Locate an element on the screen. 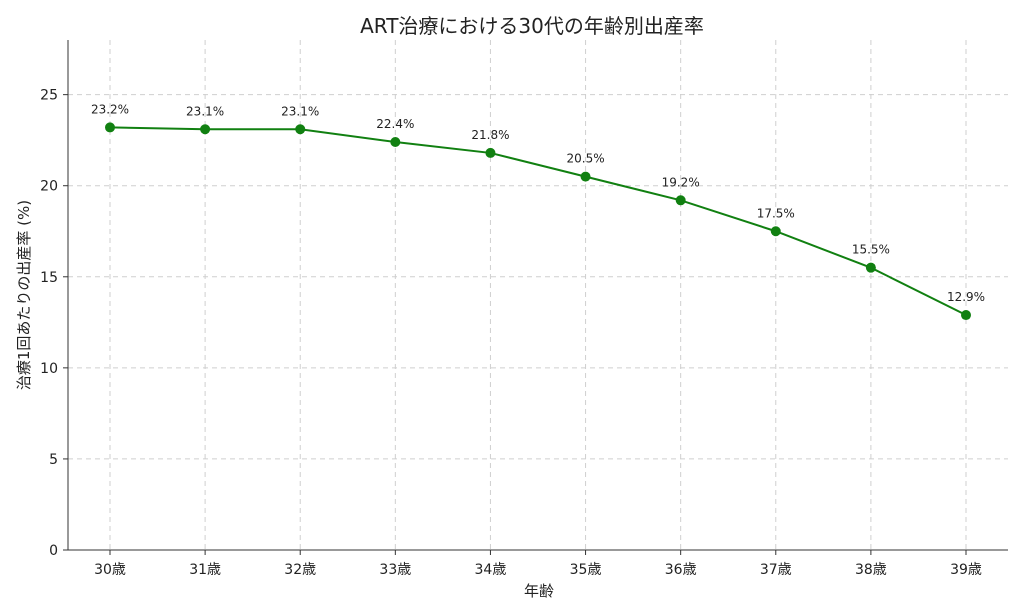 The image size is (1024, 614). x-tick-label: 31歳 is located at coordinates (205, 570).